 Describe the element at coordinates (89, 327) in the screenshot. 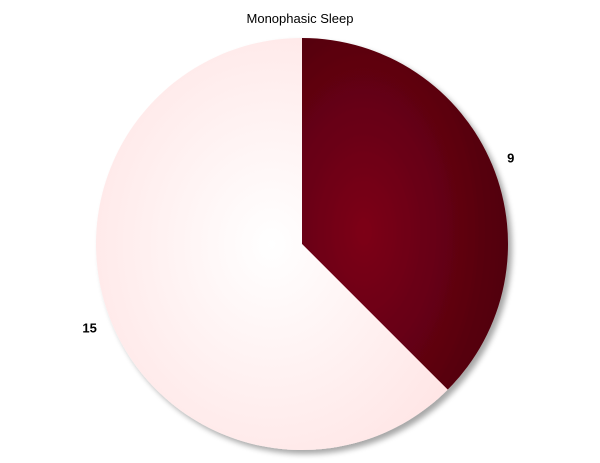

I see `slice-label-15: 15` at that location.